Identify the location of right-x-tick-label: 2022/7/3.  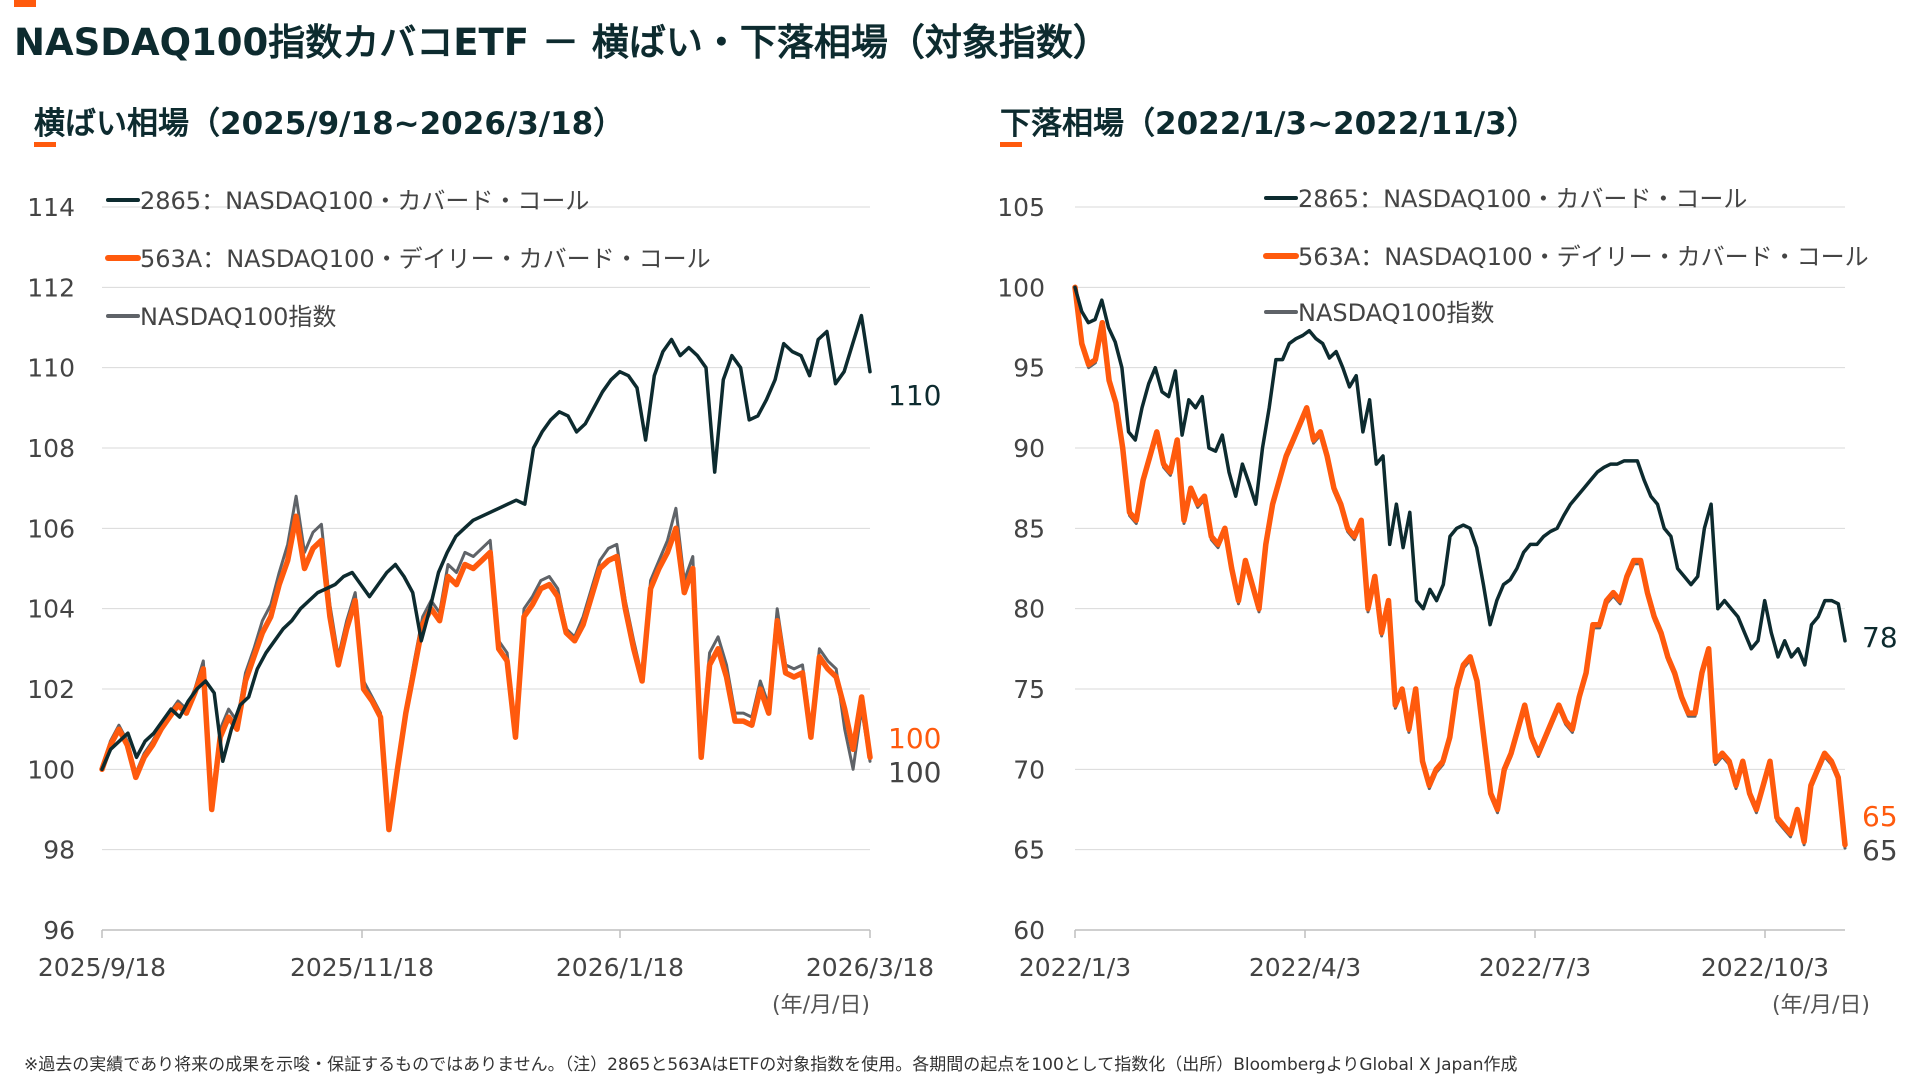
(1535, 967).